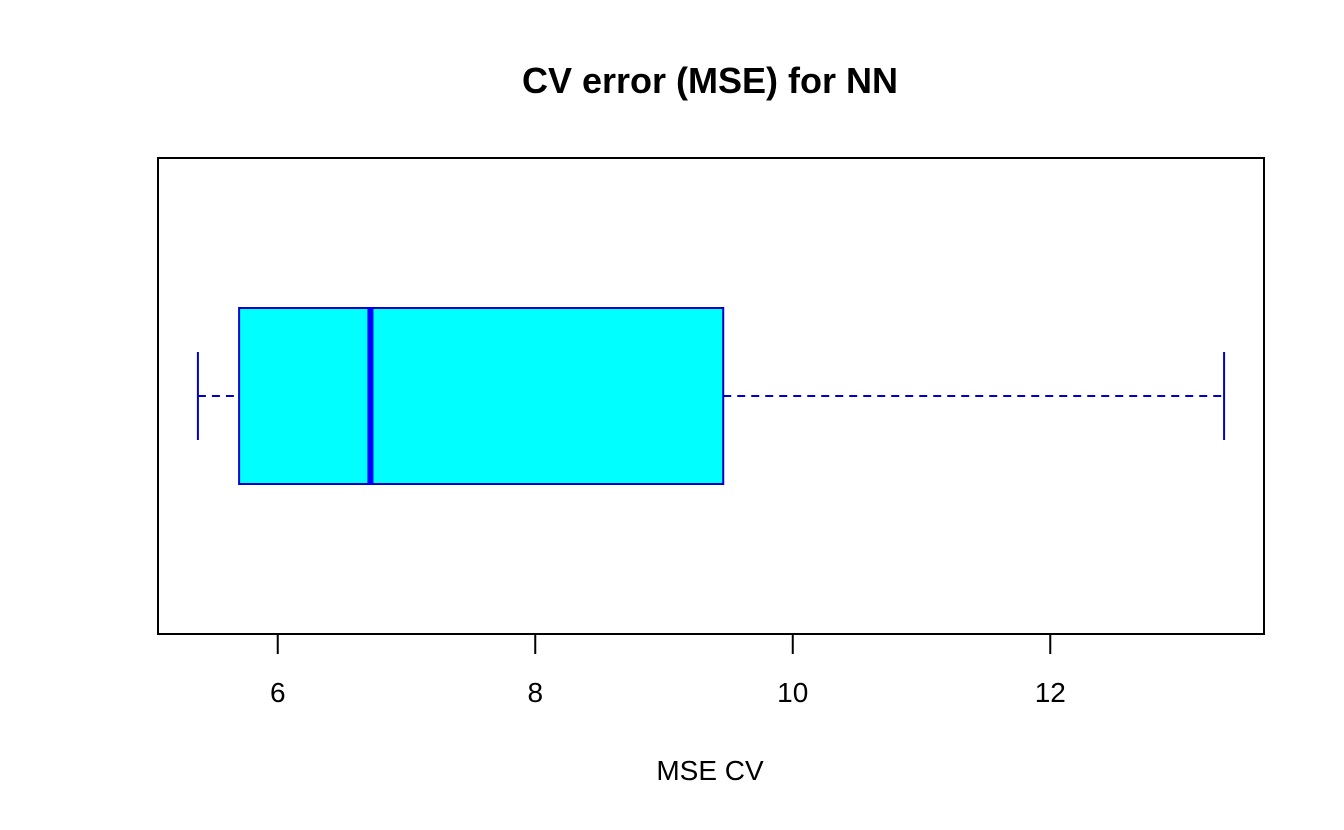  I want to click on x-axis-label: MSE CV, so click(710, 770).